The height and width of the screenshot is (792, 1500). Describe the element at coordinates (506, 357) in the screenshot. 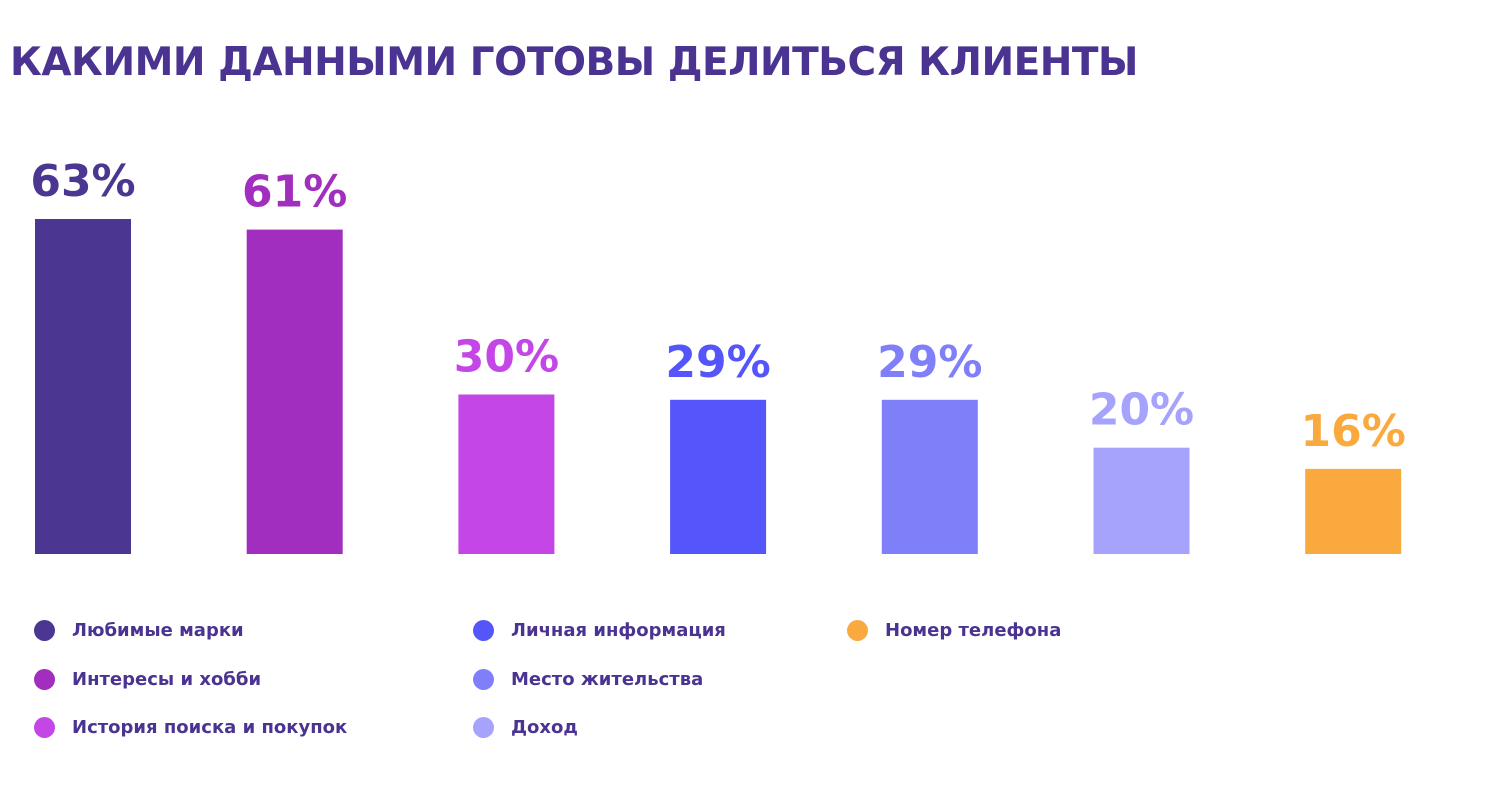

I see `bar-value-label: 30%` at that location.